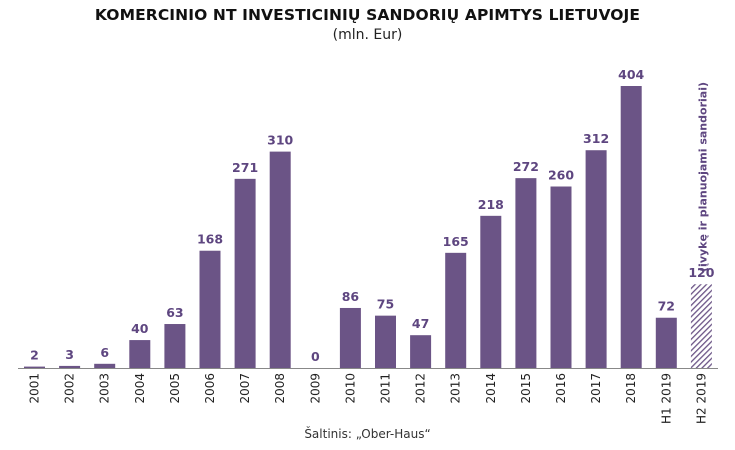  What do you see at coordinates (456, 241) in the screenshot?
I see `value-label: 165` at bounding box center [456, 241].